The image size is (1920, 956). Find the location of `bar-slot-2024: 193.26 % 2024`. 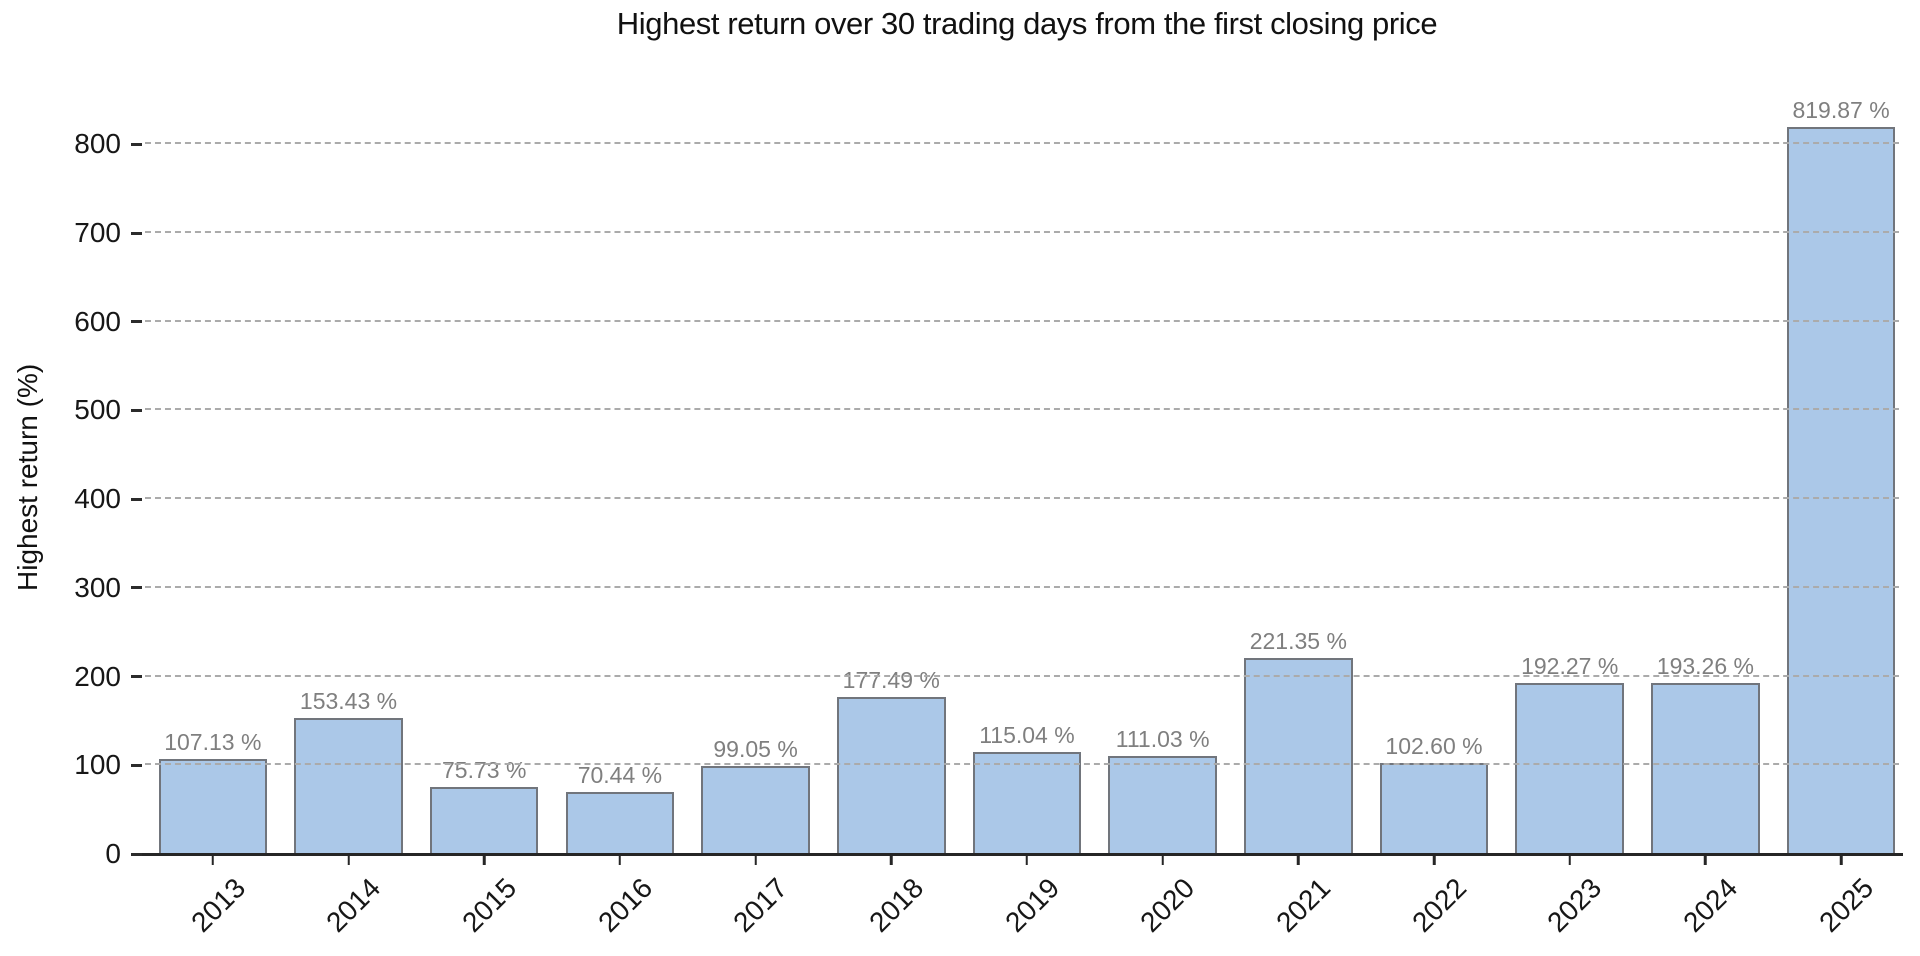

bar-slot-2024: 193.26 % 2024 is located at coordinates (1706, 519).